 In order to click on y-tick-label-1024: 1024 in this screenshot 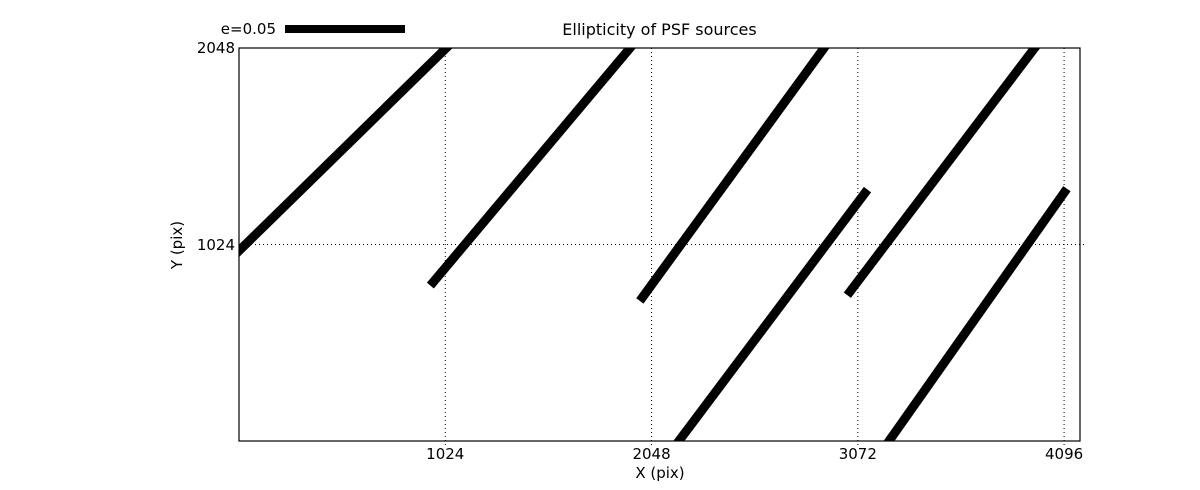, I will do `click(215, 244)`.